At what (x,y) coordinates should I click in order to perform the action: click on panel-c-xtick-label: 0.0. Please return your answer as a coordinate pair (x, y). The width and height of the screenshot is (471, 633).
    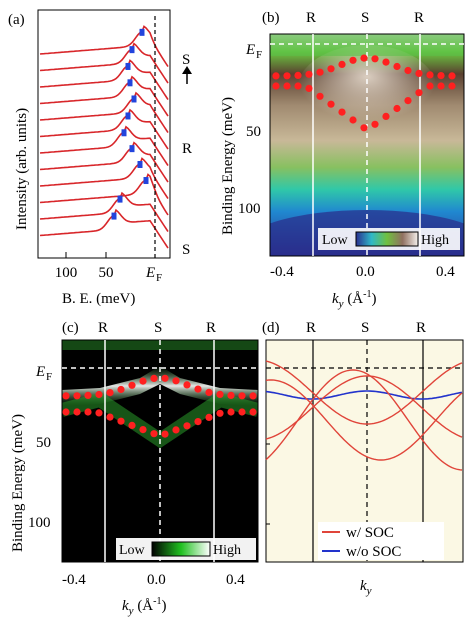
    Looking at the image, I should click on (156, 580).